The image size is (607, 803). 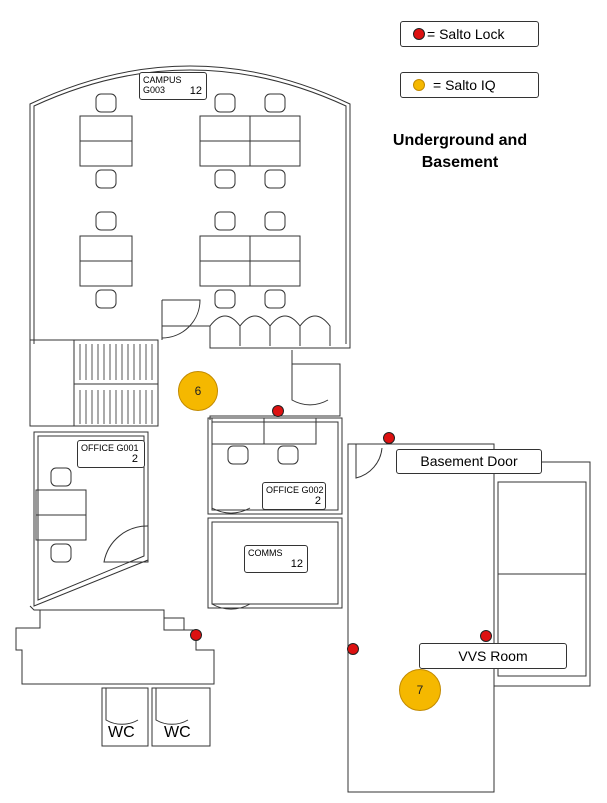 What do you see at coordinates (177, 732) in the screenshot?
I see `room-label-wc-2: WC` at bounding box center [177, 732].